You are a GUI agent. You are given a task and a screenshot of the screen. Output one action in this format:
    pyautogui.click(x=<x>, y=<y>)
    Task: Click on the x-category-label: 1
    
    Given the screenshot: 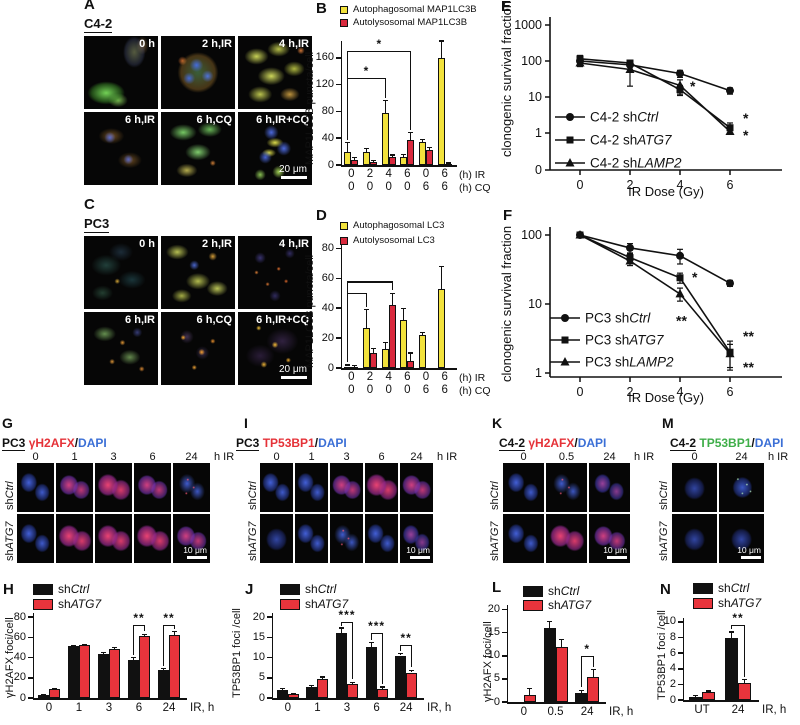 What is the action you would take?
    pyautogui.click(x=317, y=708)
    